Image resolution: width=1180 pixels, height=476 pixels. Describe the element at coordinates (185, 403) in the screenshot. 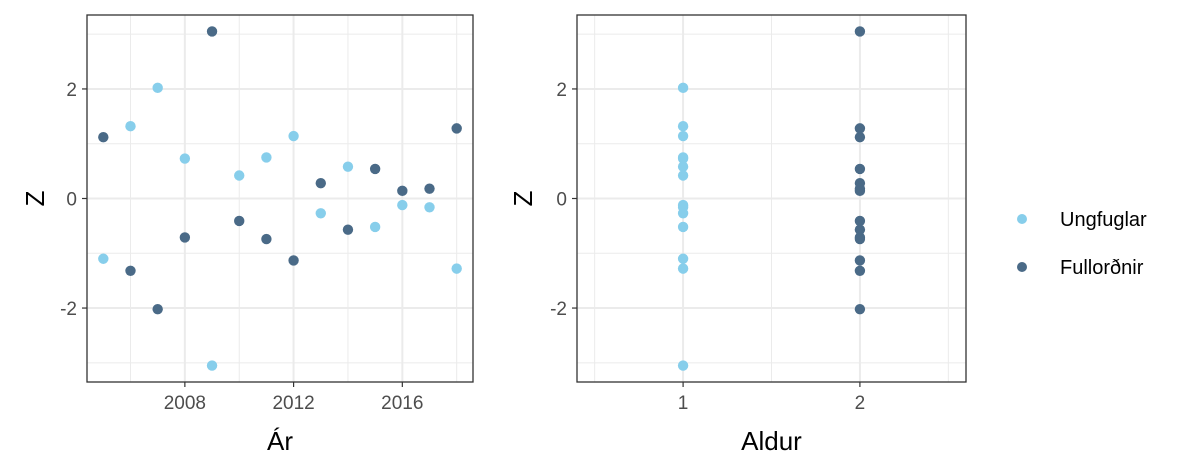

I see `x-tick-label: 2008` at that location.